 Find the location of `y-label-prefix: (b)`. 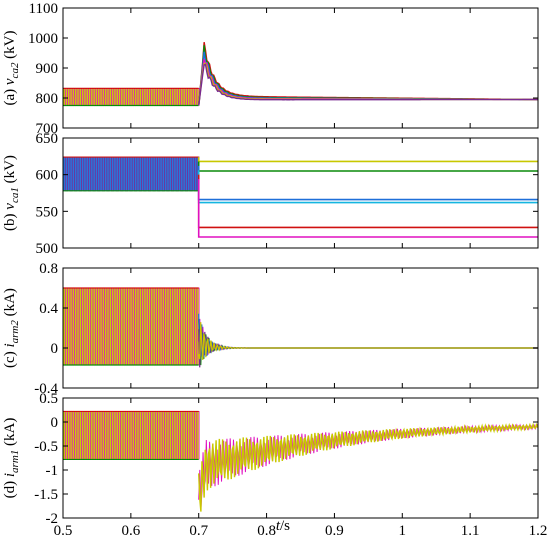

y-label-prefix: (b) is located at coordinates (10, 220).